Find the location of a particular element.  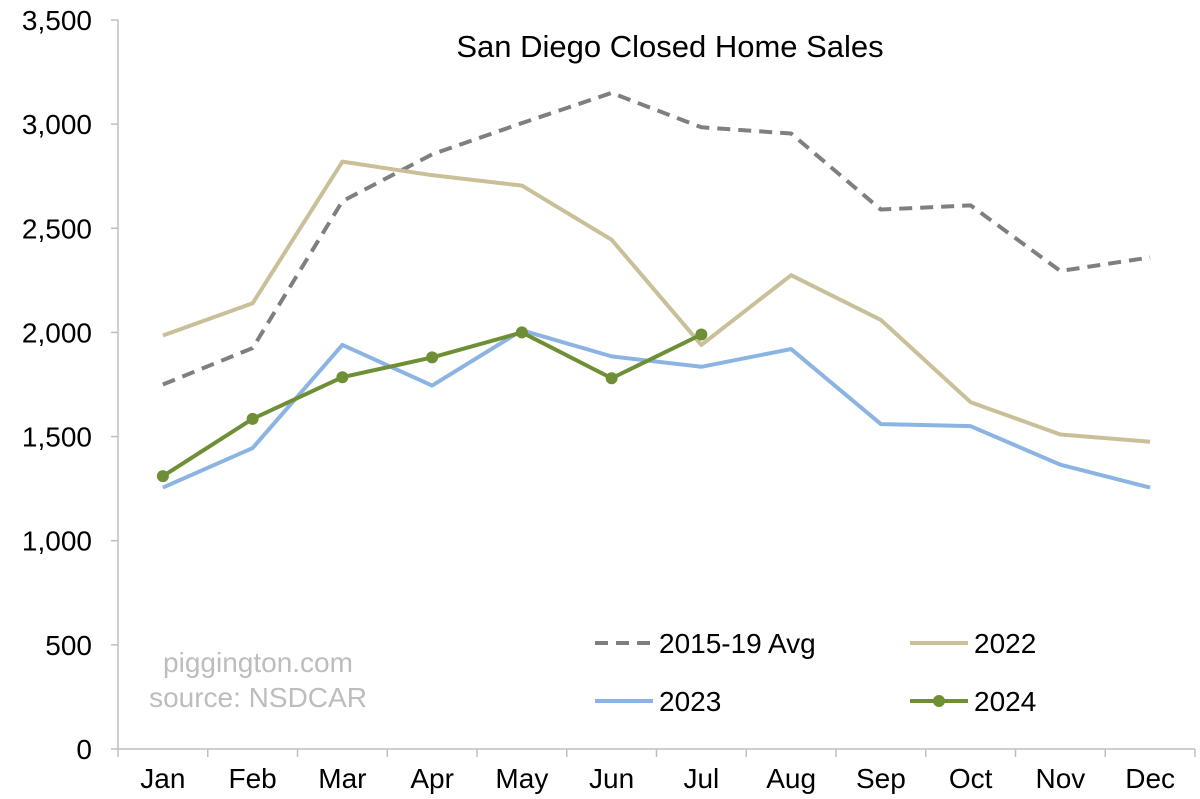

x-tick-label: Oct is located at coordinates (971, 778).